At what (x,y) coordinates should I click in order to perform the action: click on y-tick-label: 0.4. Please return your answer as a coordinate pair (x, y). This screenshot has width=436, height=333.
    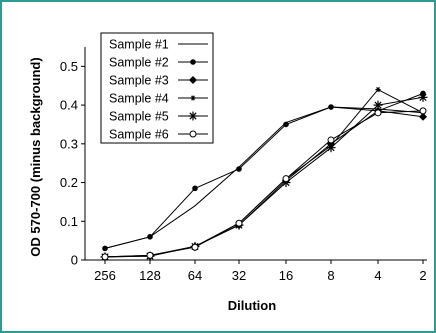
    Looking at the image, I should click on (69, 105).